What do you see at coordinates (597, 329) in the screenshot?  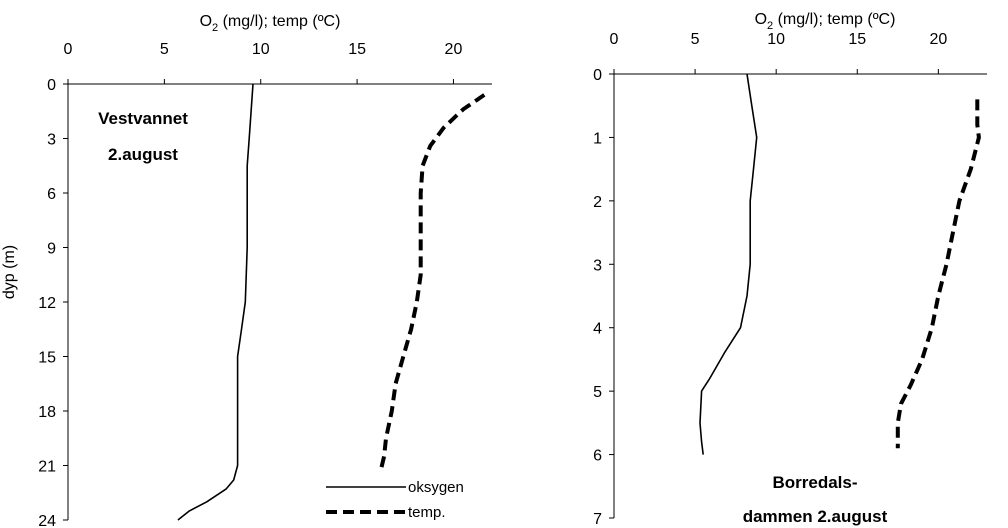 I see `y-tick-label: 4` at bounding box center [597, 329].